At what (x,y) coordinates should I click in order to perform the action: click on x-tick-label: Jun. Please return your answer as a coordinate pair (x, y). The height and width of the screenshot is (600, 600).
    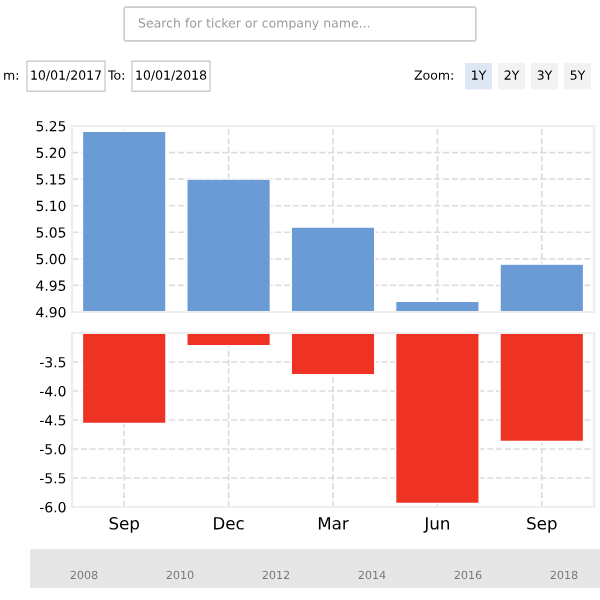
    Looking at the image, I should click on (436, 525).